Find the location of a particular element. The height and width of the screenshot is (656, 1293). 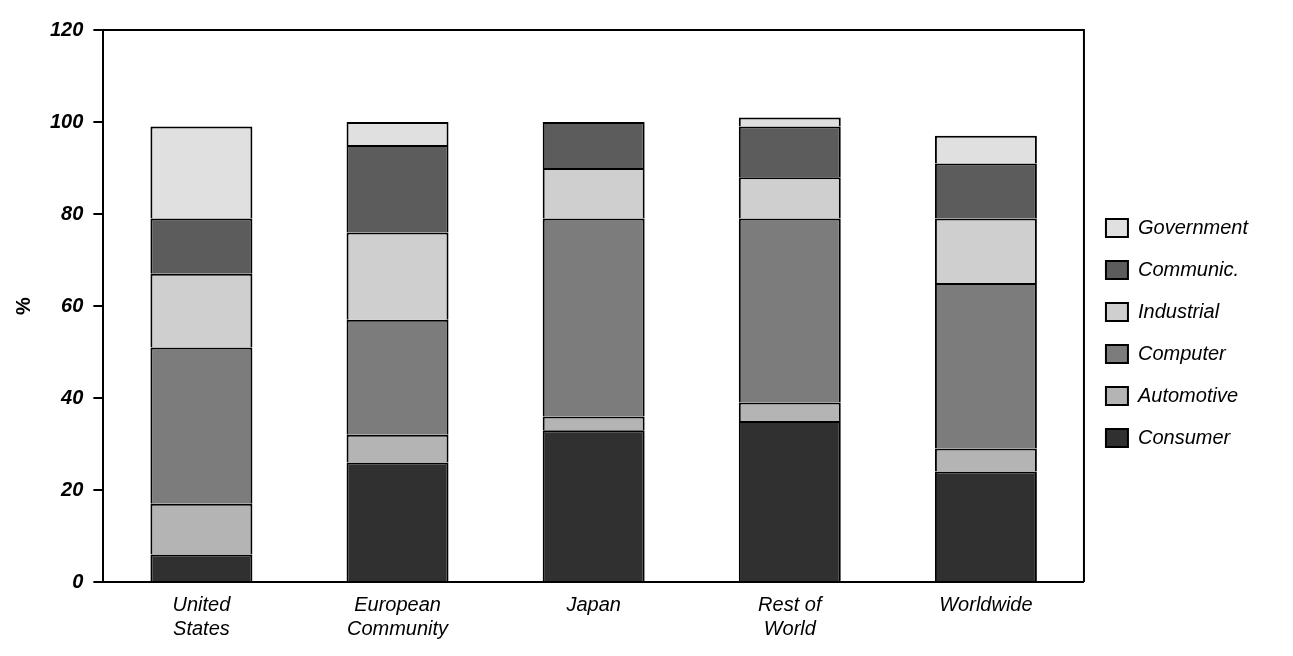

y-tick-label: 60 is located at coordinates (72, 304).